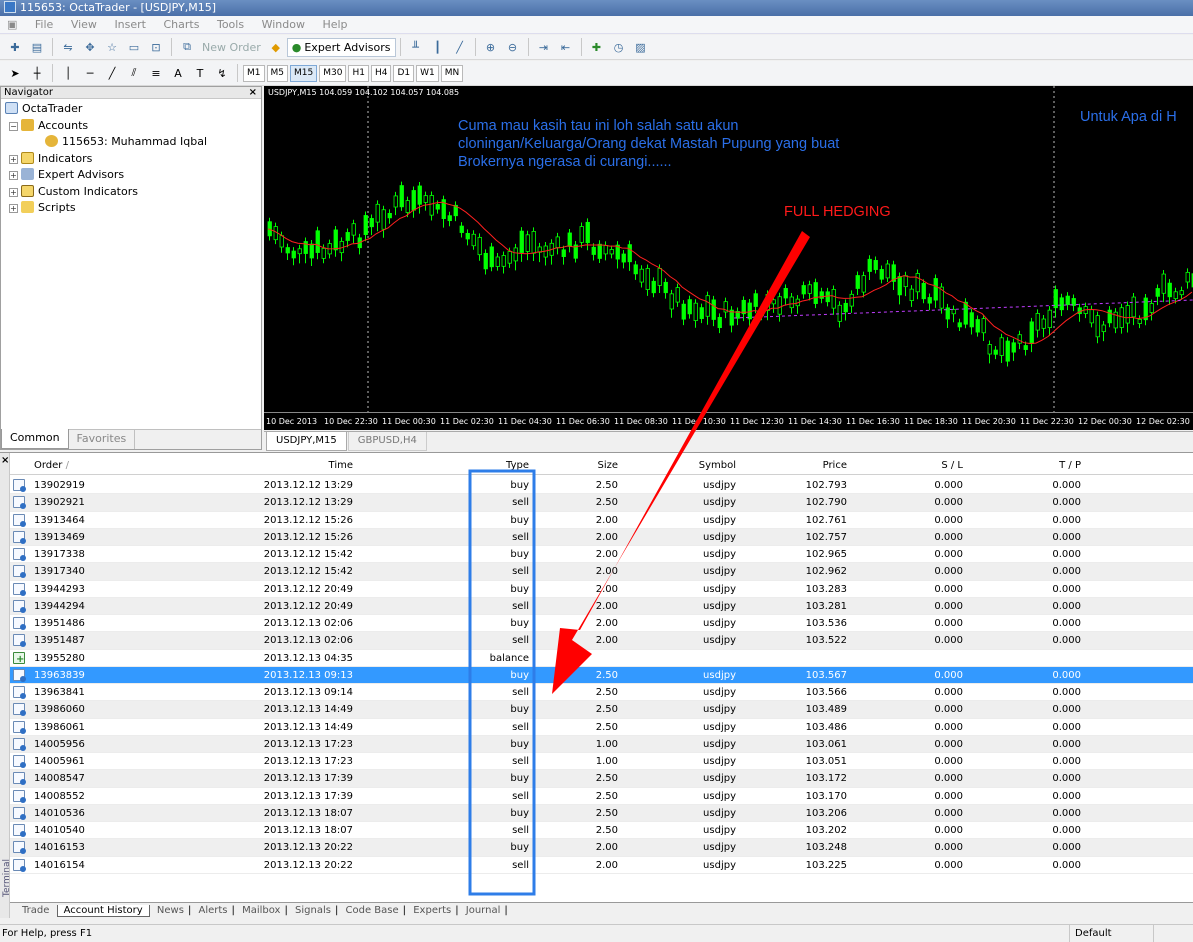  Describe the element at coordinates (156, 47) in the screenshot. I see `strategy-tester-icon: ⊡` at that location.